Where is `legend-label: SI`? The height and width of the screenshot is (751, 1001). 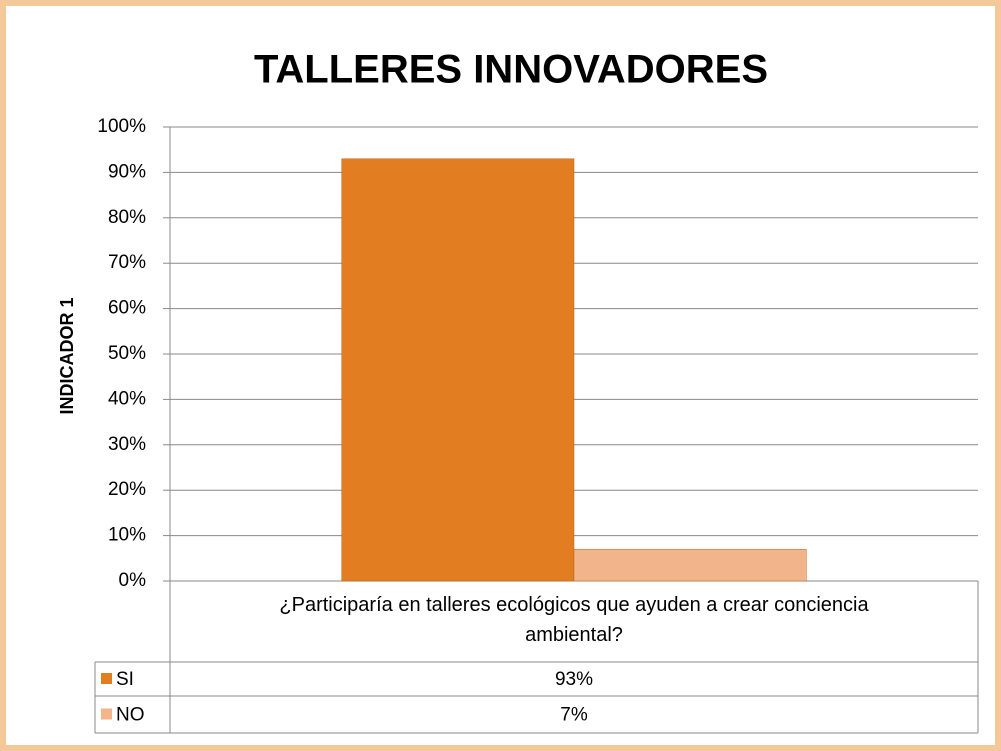
legend-label: SI is located at coordinates (125, 679).